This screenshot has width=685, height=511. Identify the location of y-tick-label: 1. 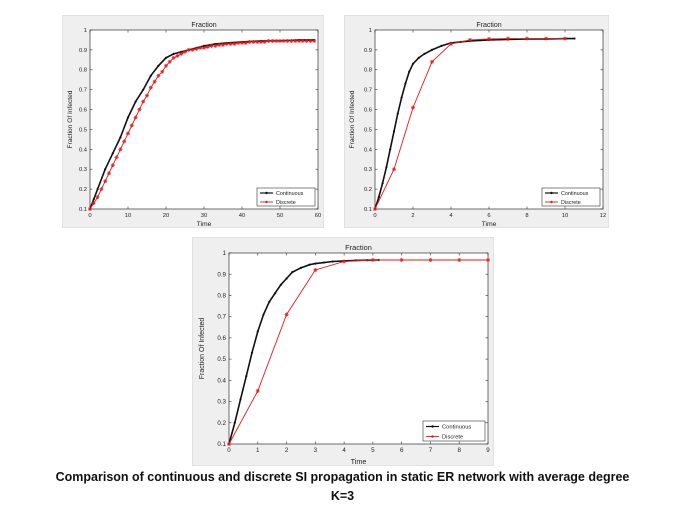
(370, 31).